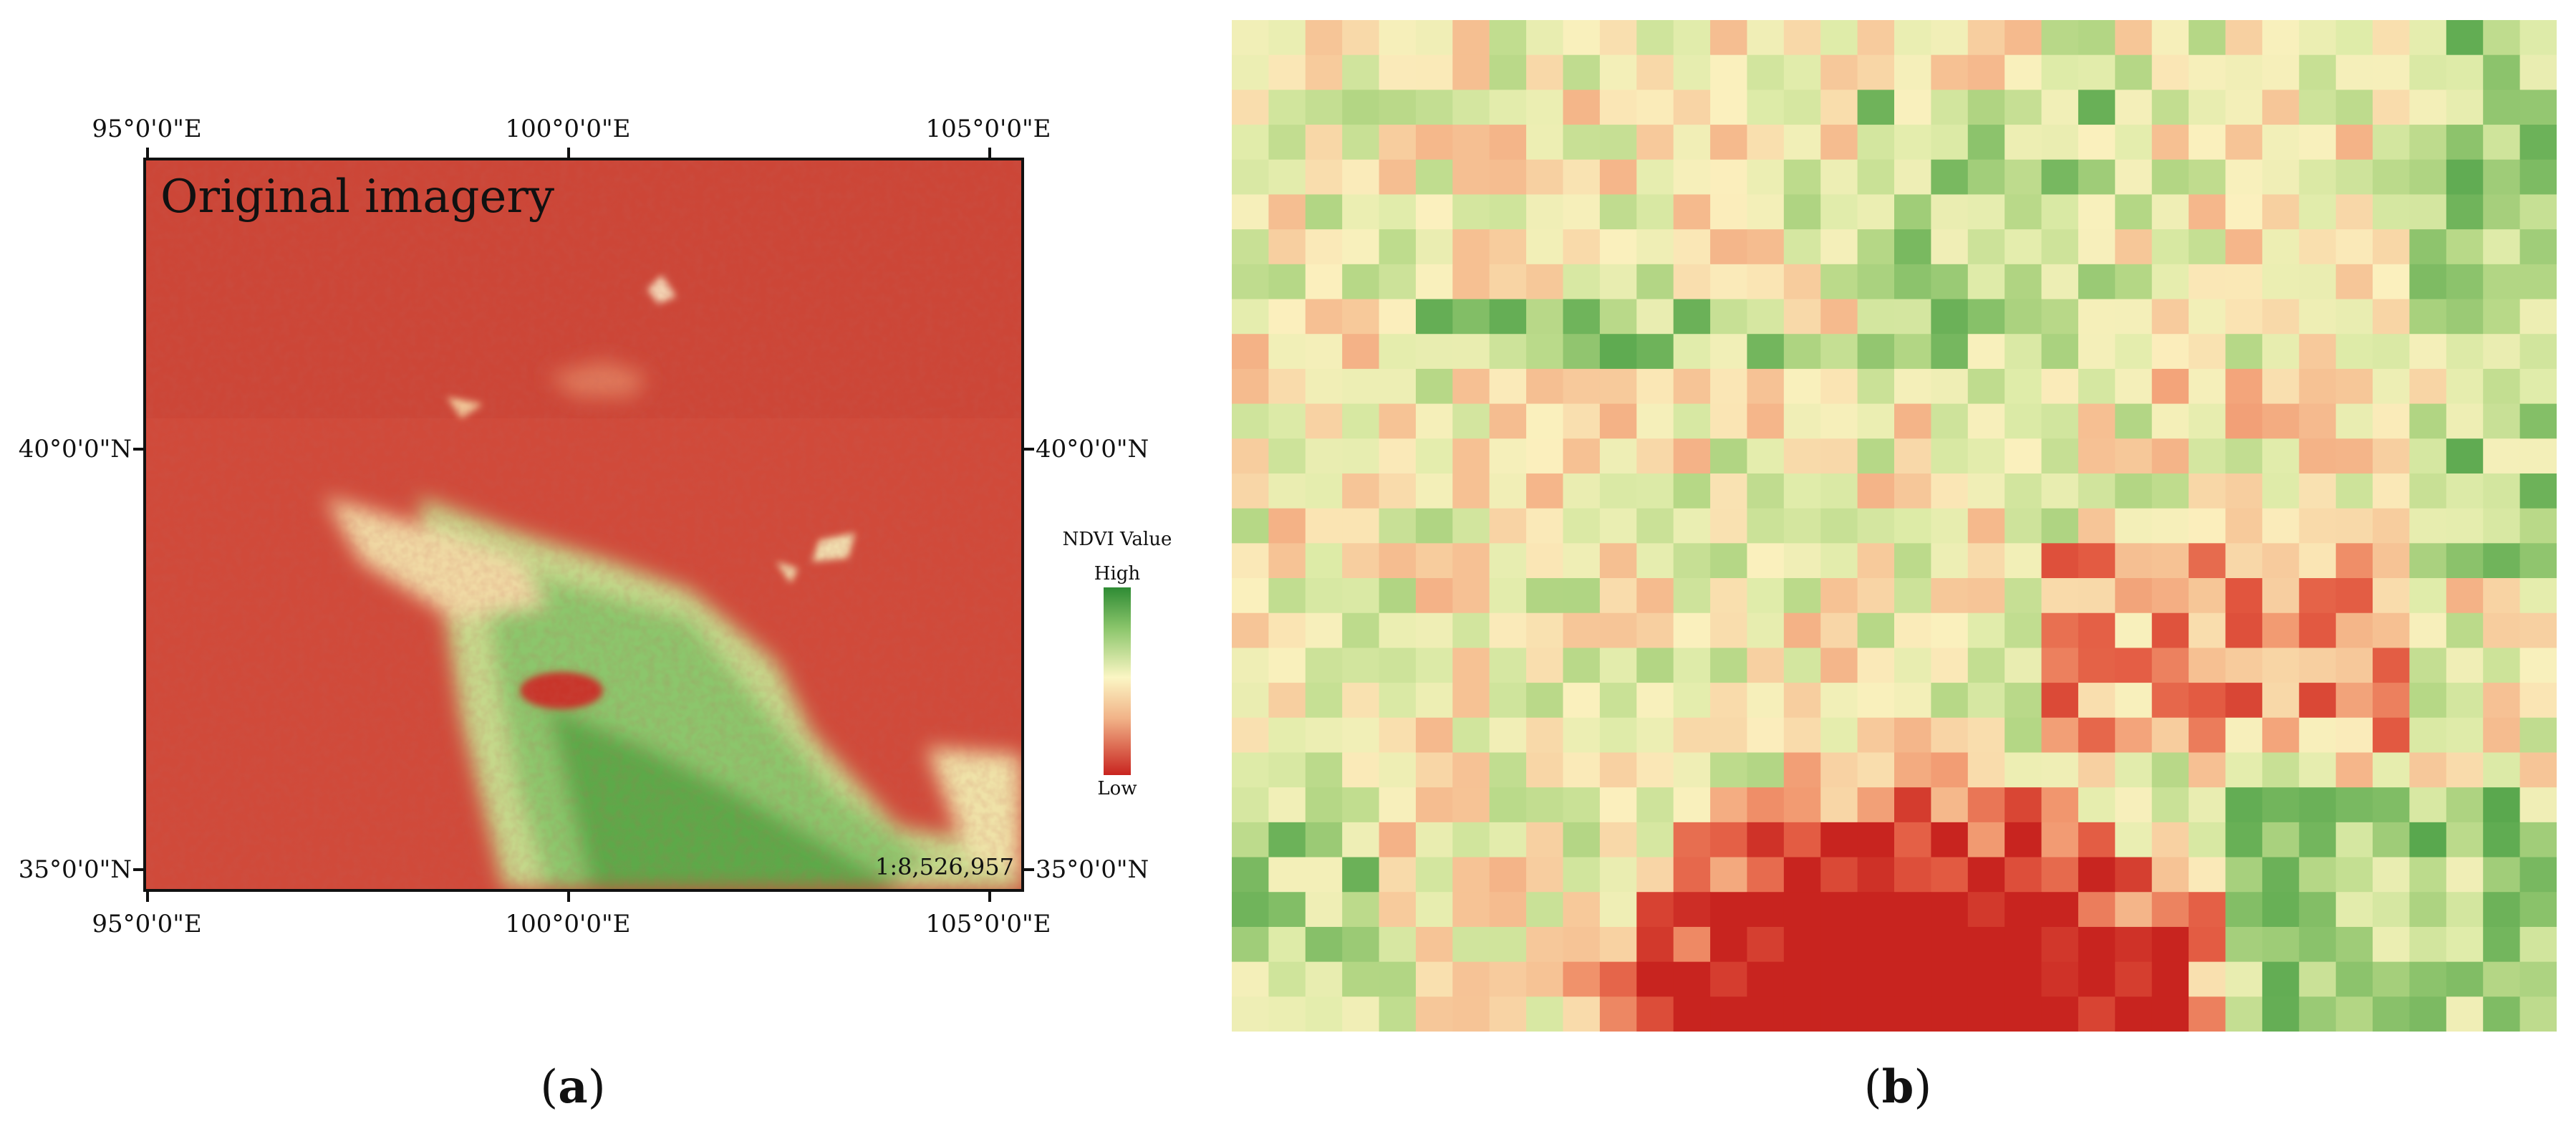 The width and height of the screenshot is (2576, 1144). What do you see at coordinates (357, 197) in the screenshot?
I see `map-label: Original imagery` at bounding box center [357, 197].